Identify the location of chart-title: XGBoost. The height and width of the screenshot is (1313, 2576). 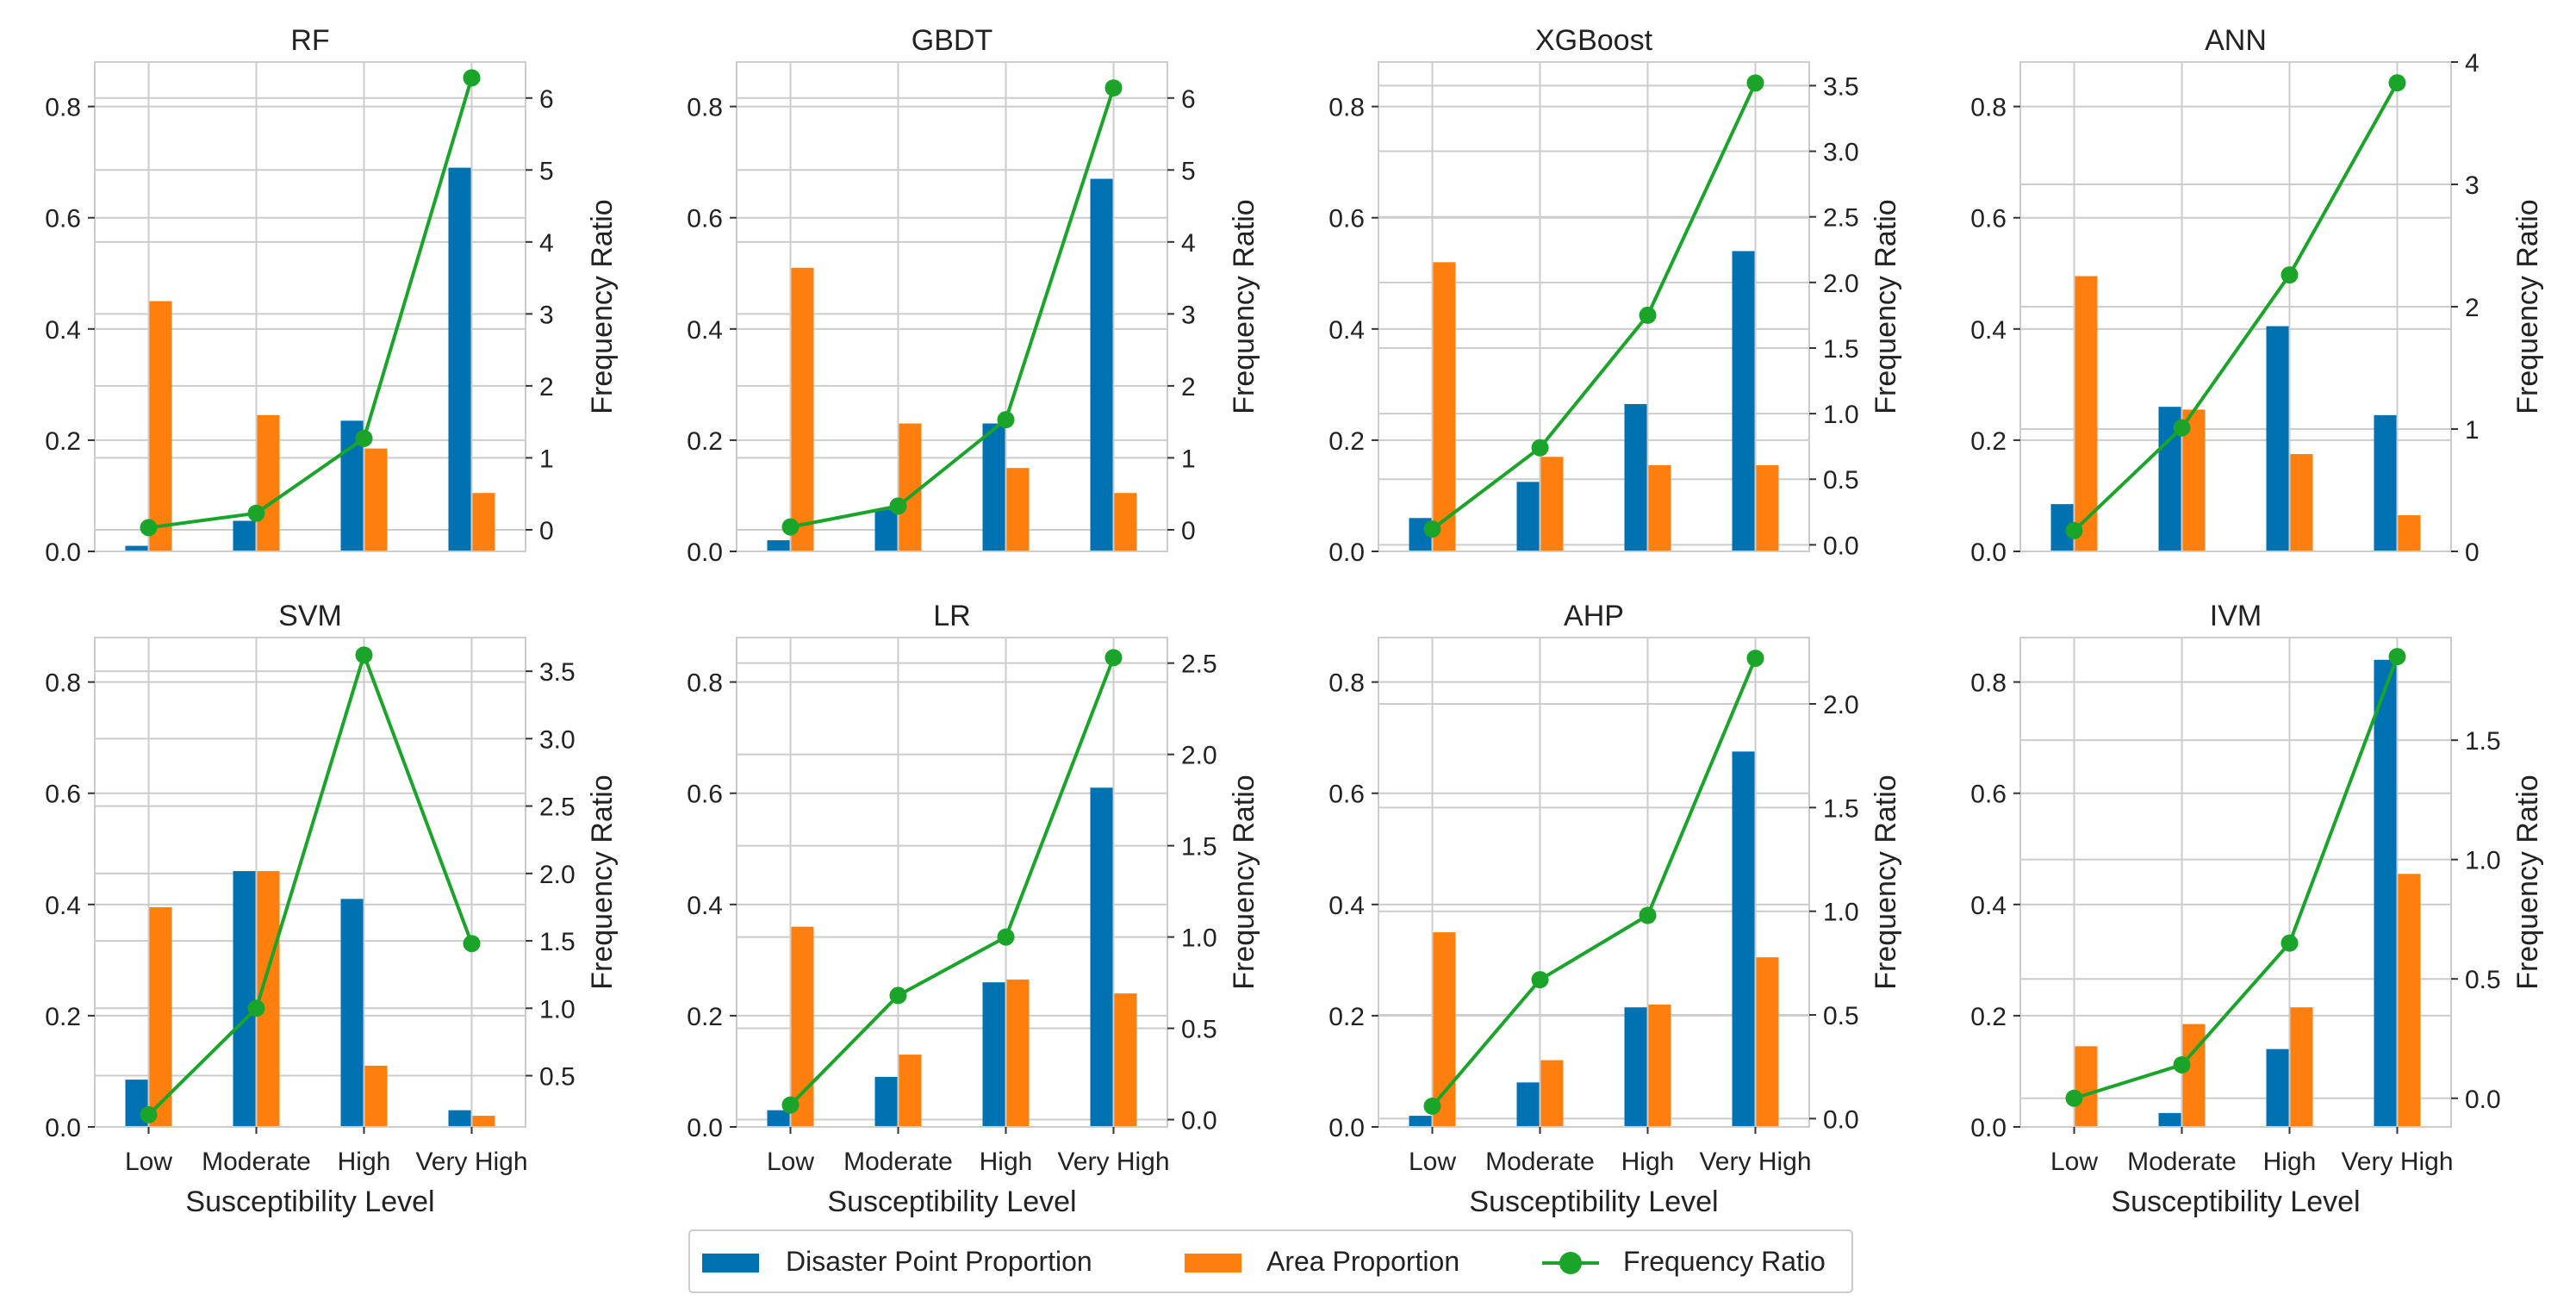
(1594, 40).